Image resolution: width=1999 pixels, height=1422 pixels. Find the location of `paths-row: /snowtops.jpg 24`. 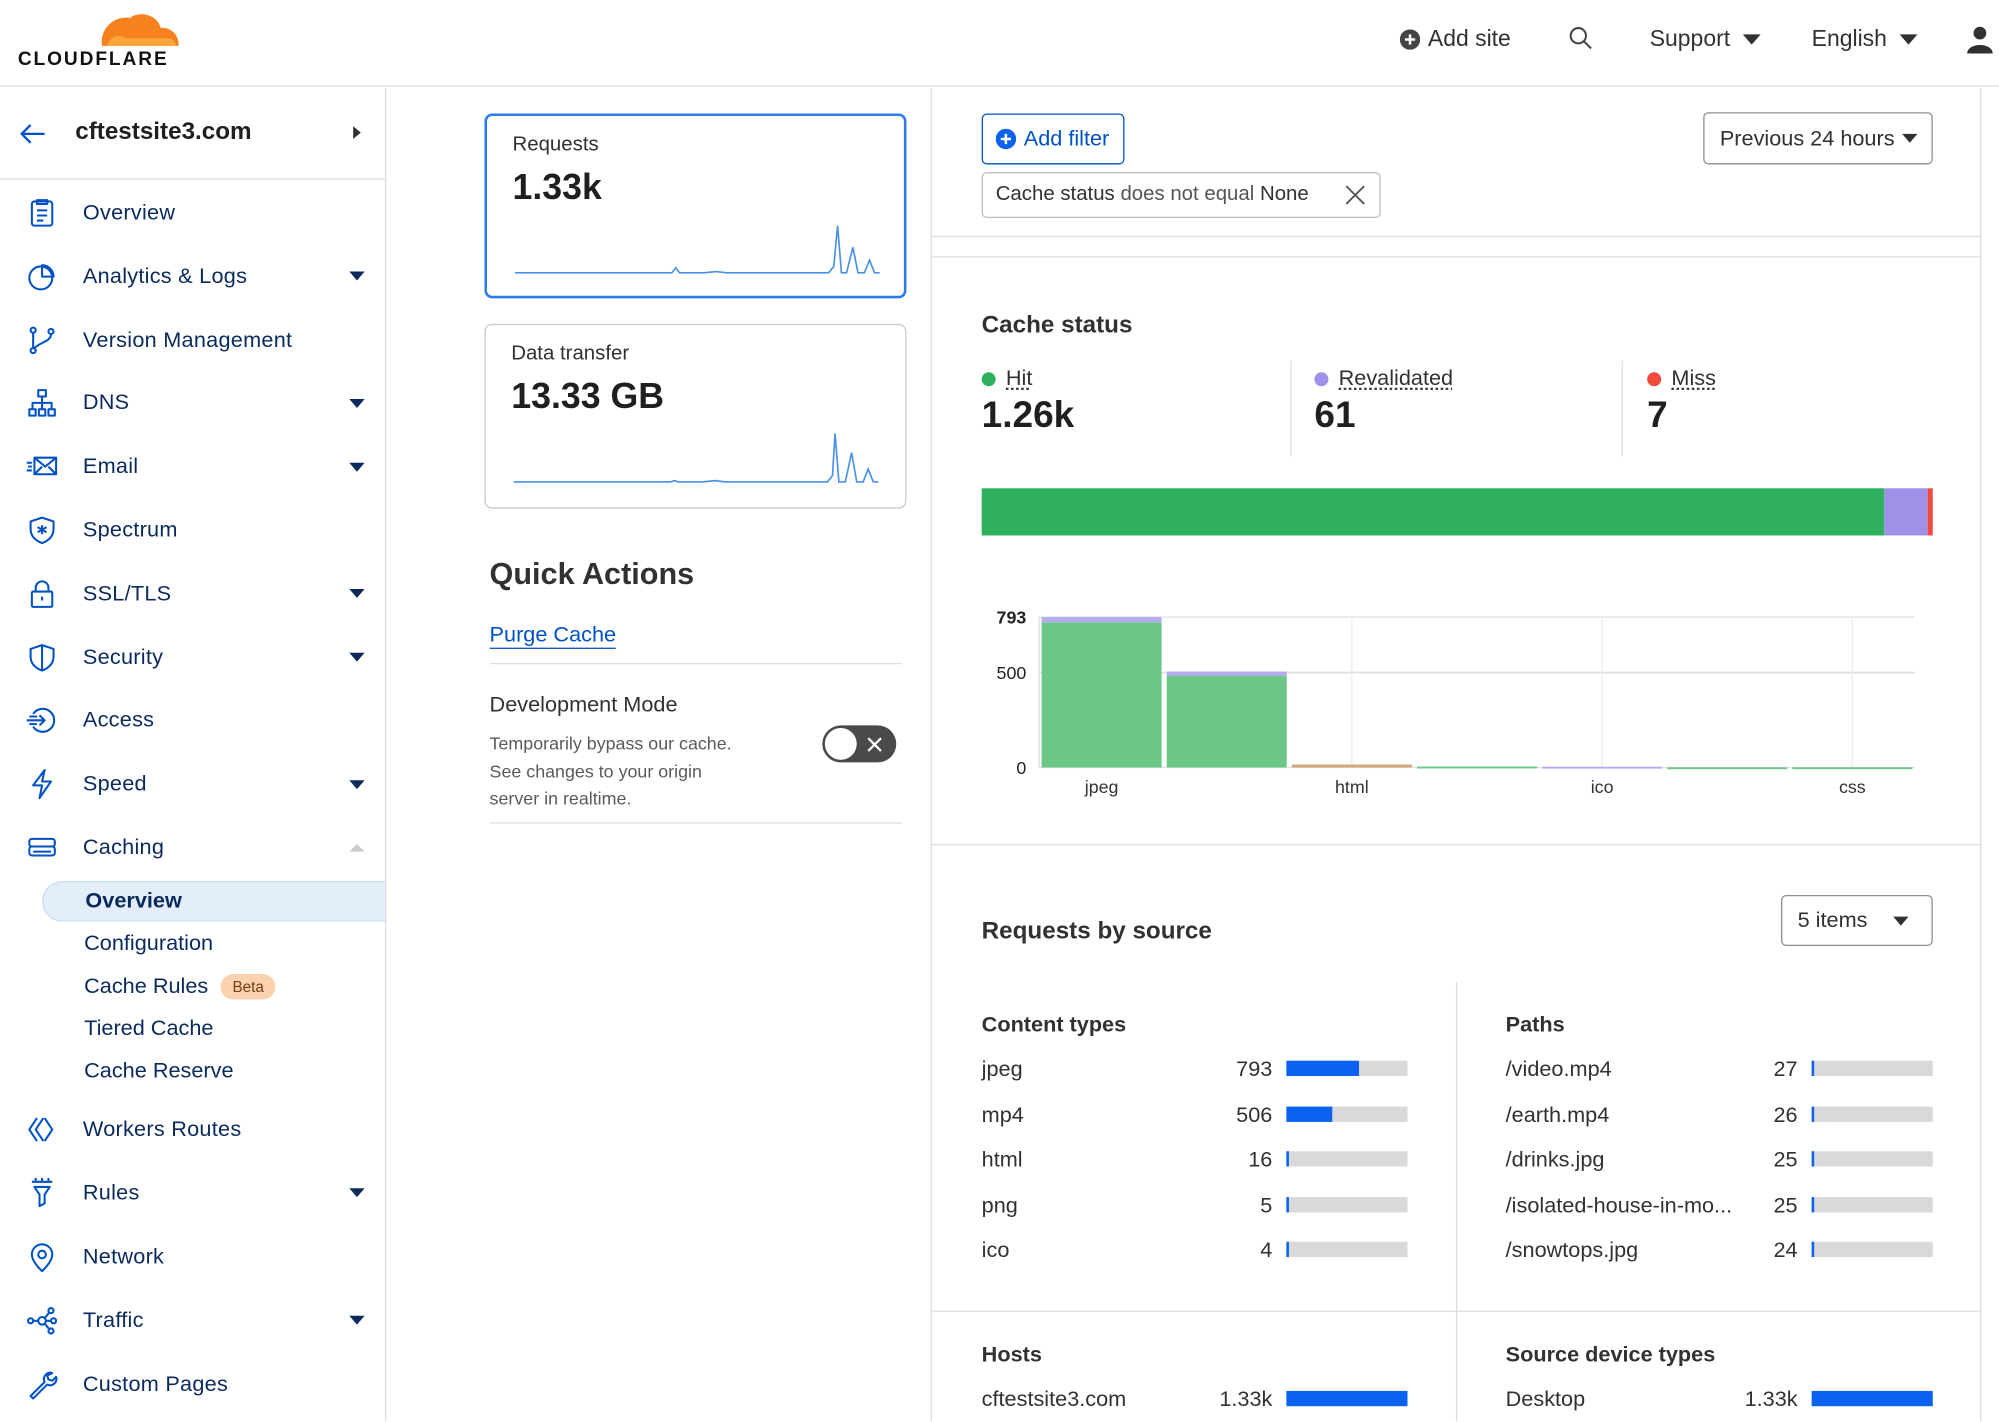

paths-row: /snowtops.jpg 24 is located at coordinates (1719, 1250).